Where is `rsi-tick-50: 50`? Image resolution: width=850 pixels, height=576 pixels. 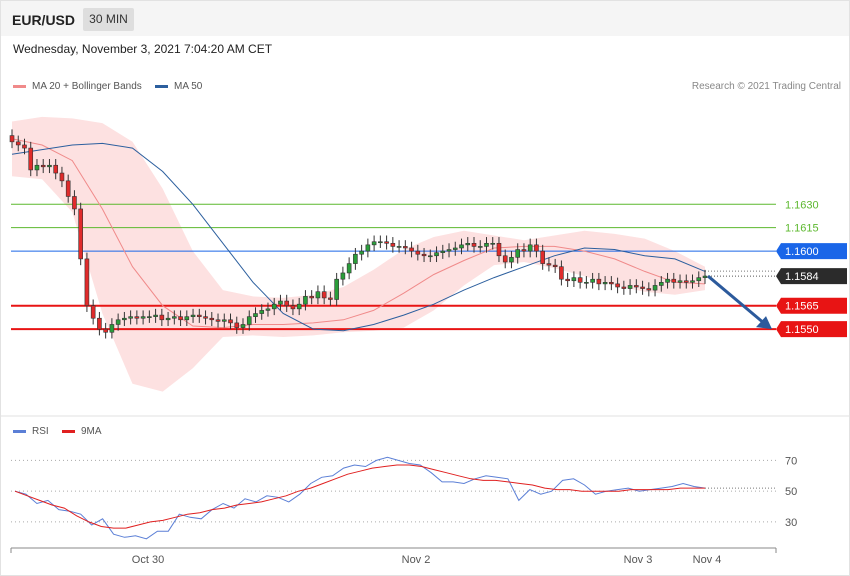 rsi-tick-50: 50 is located at coordinates (791, 492).